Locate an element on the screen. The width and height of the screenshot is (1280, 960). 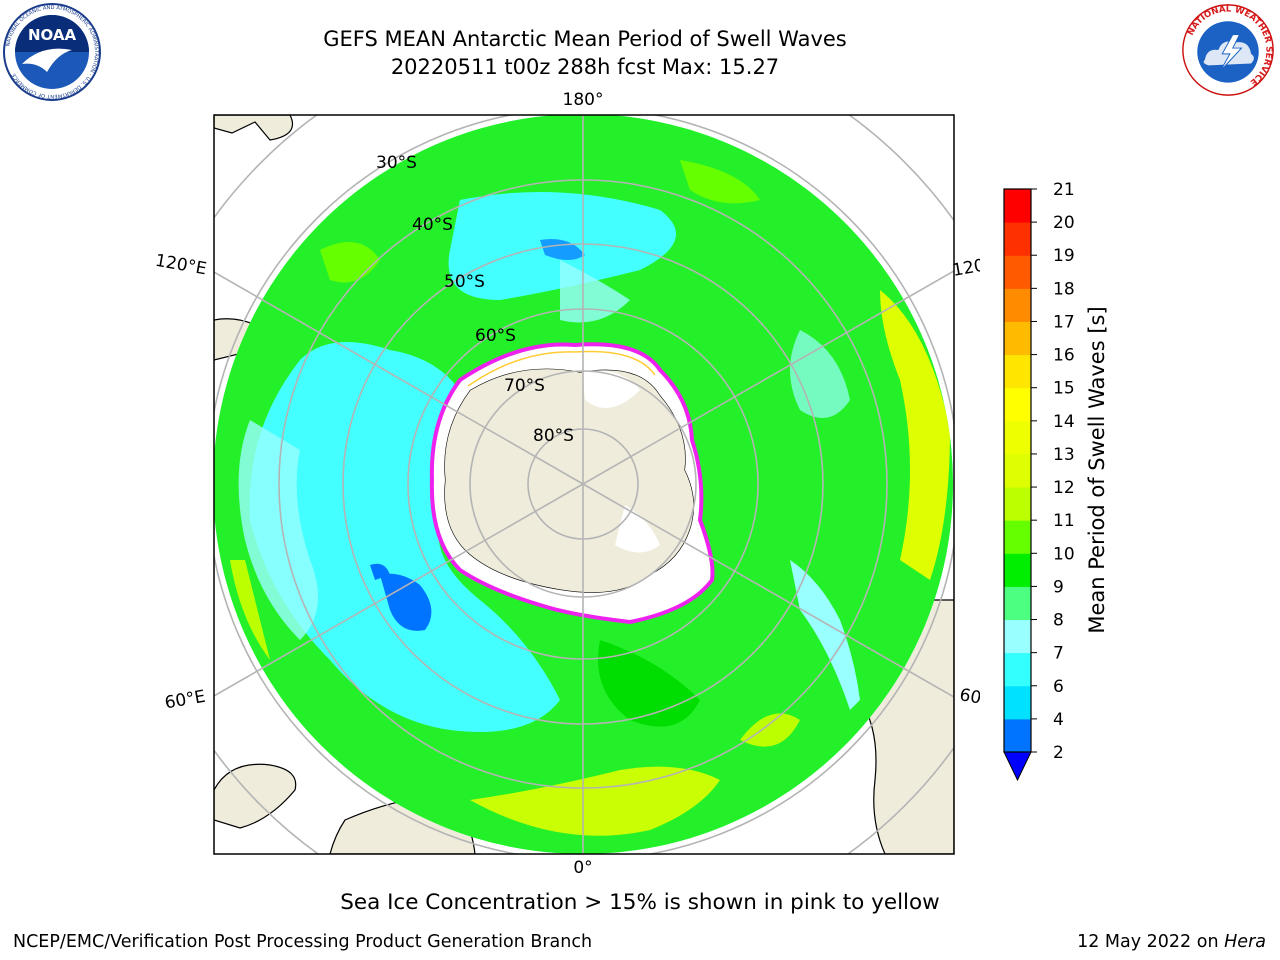
colorbar: 2 4 6 7 8 9 10 11 12 13 14 15 16 17 18 19 20 21 is located at coordinates (1039, 481).